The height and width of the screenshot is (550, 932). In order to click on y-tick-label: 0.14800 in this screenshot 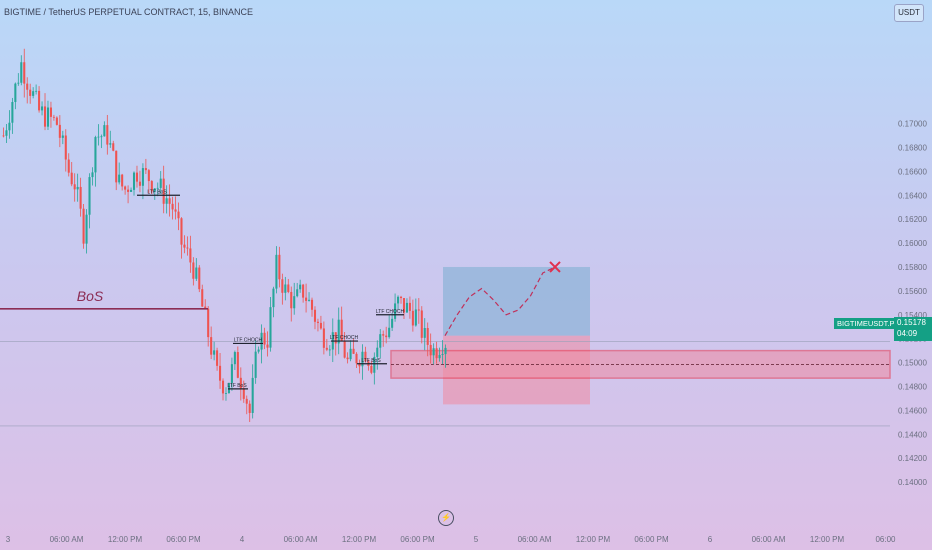, I will do `click(912, 386)`.